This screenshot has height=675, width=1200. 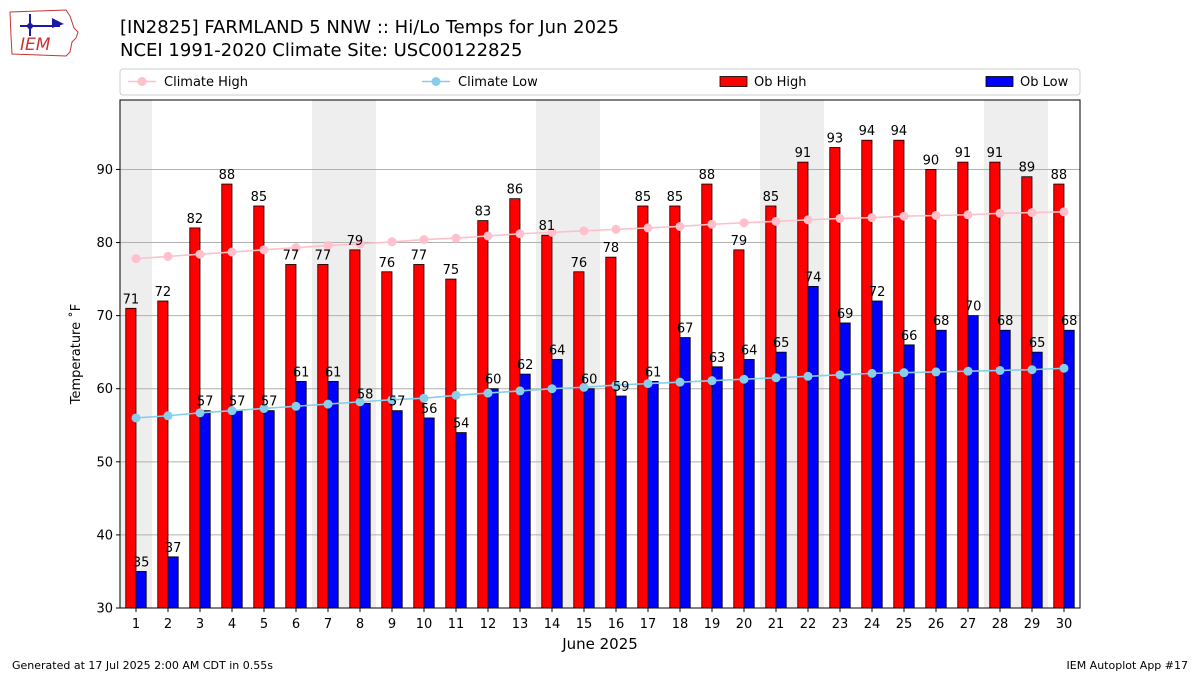 I want to click on ob-high-value-label: 89, so click(x=1027, y=168).